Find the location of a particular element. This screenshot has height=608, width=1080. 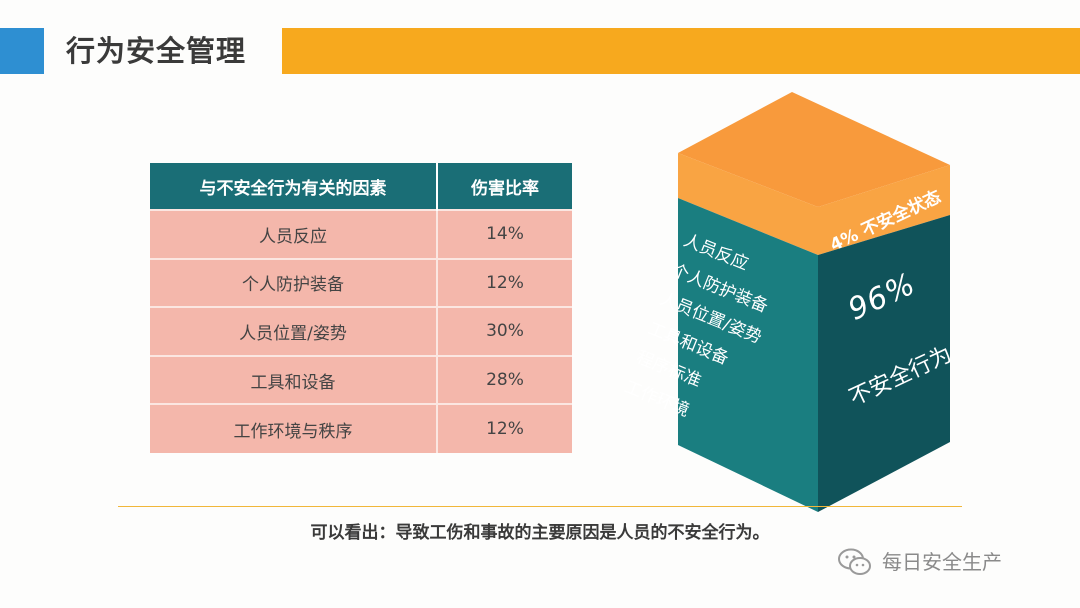

table-row: 人员位置/姿势 30% is located at coordinates (361, 331).